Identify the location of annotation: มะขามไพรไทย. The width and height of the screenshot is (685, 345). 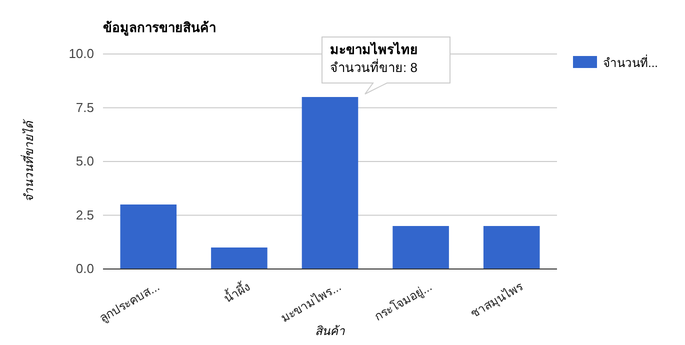
(374, 49).